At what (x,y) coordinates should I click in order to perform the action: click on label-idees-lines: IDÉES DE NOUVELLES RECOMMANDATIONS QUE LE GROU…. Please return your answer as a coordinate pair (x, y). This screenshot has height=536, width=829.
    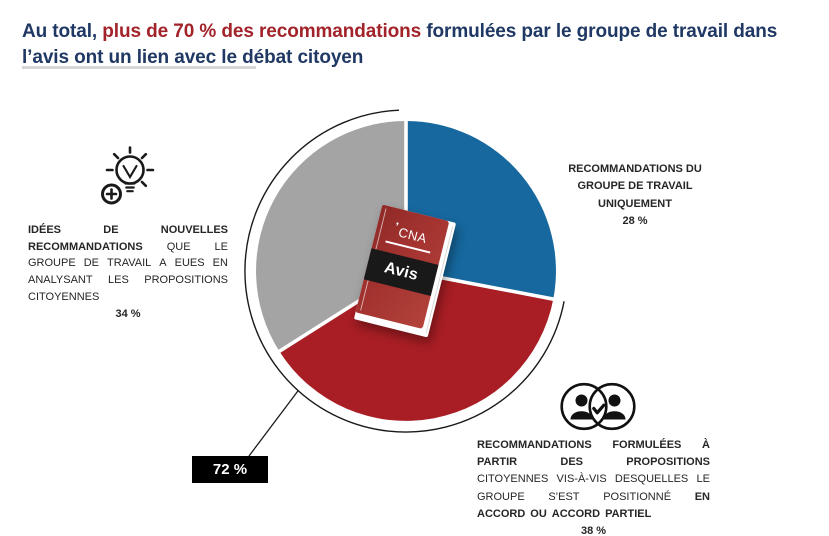
    Looking at the image, I should click on (128, 264).